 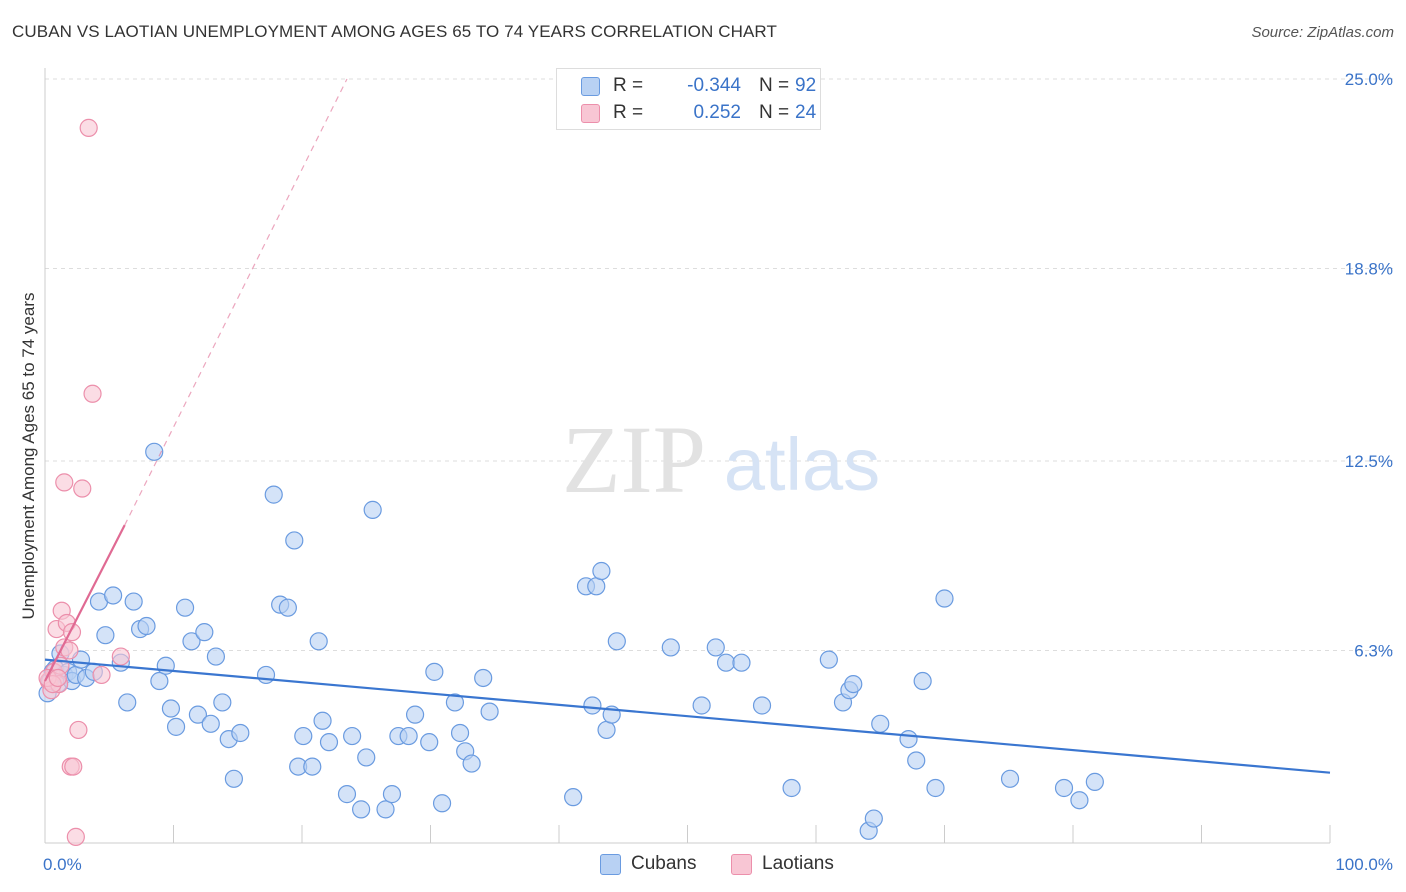 I want to click on laotians-n-value: 24, so click(x=806, y=112).